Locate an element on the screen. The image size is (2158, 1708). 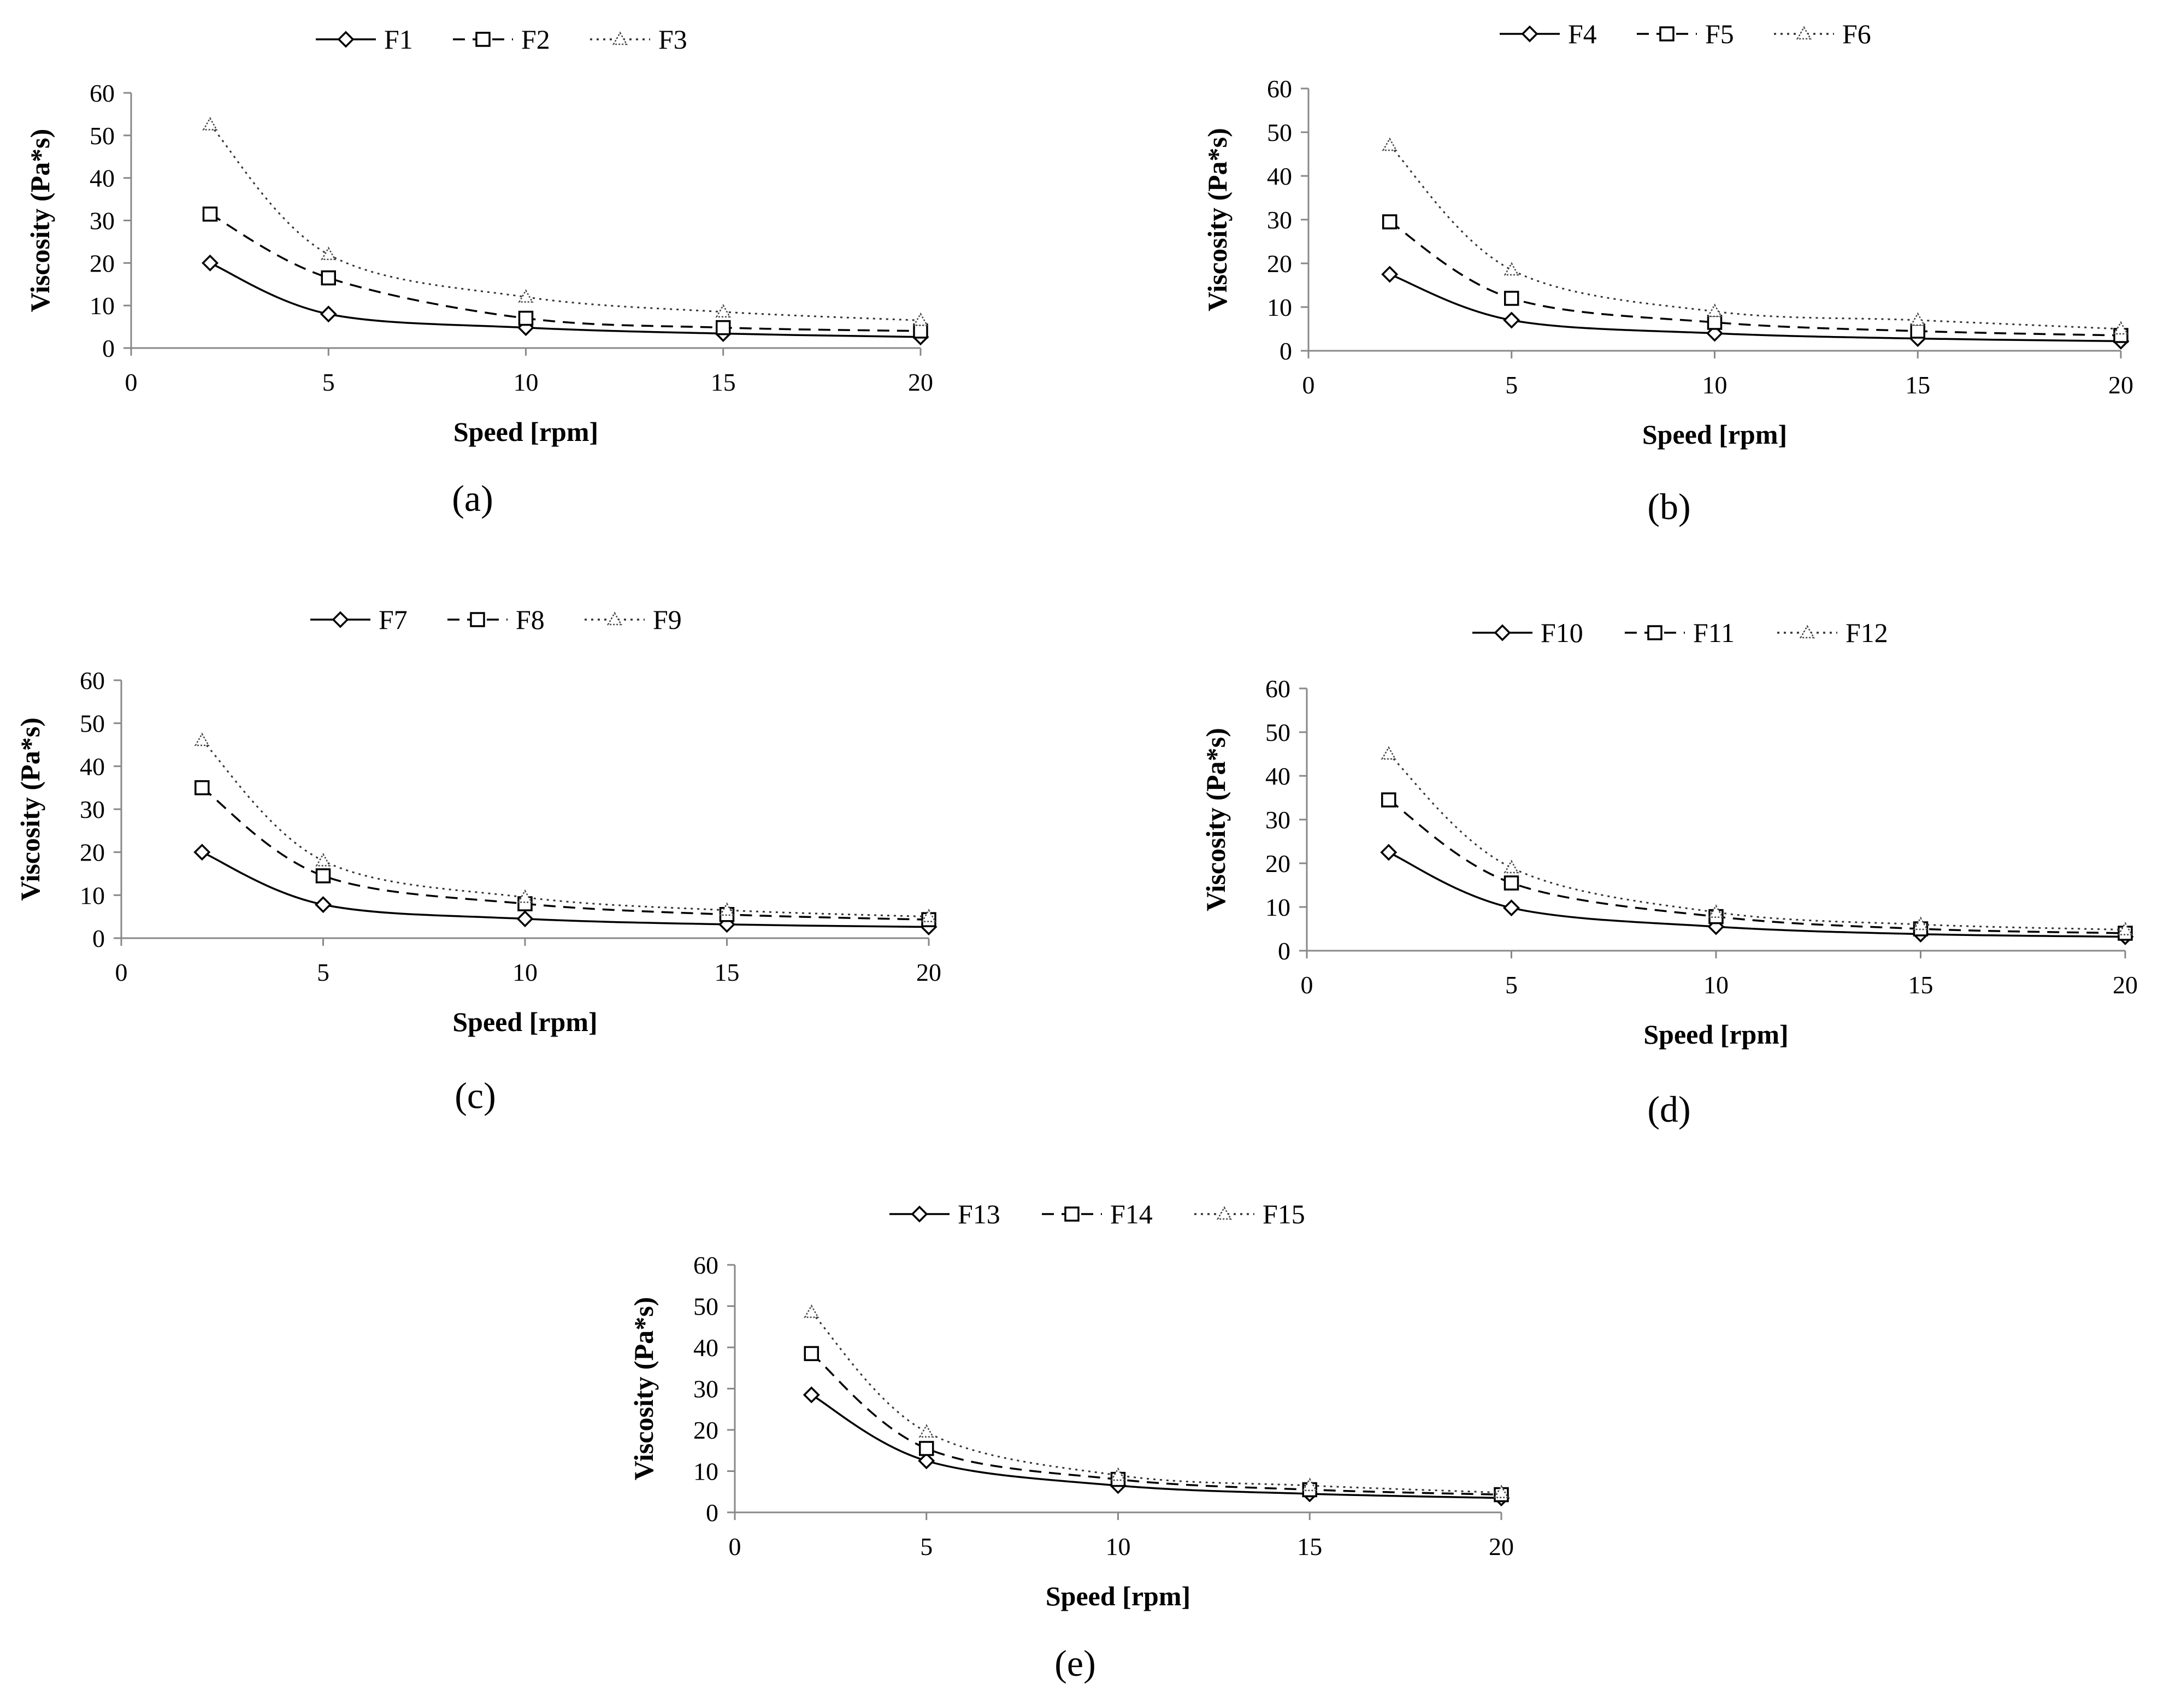
series-F3 is located at coordinates (565, 221).